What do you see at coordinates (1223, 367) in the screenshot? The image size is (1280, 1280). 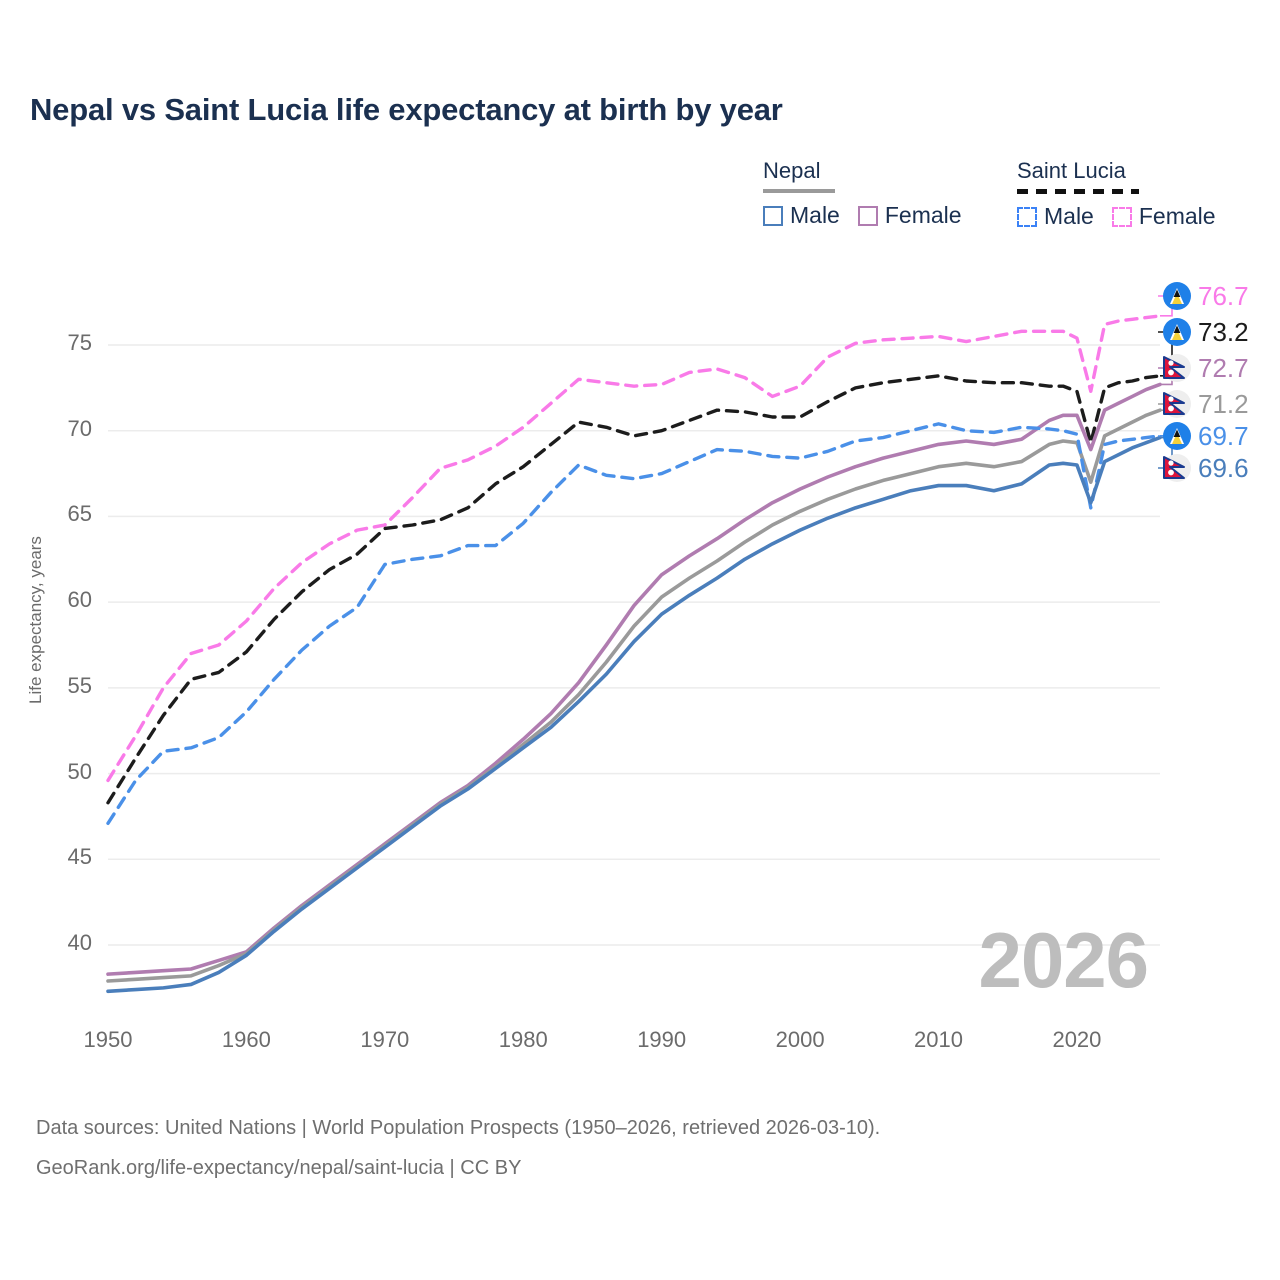 I see `series-end-value: 72.7` at bounding box center [1223, 367].